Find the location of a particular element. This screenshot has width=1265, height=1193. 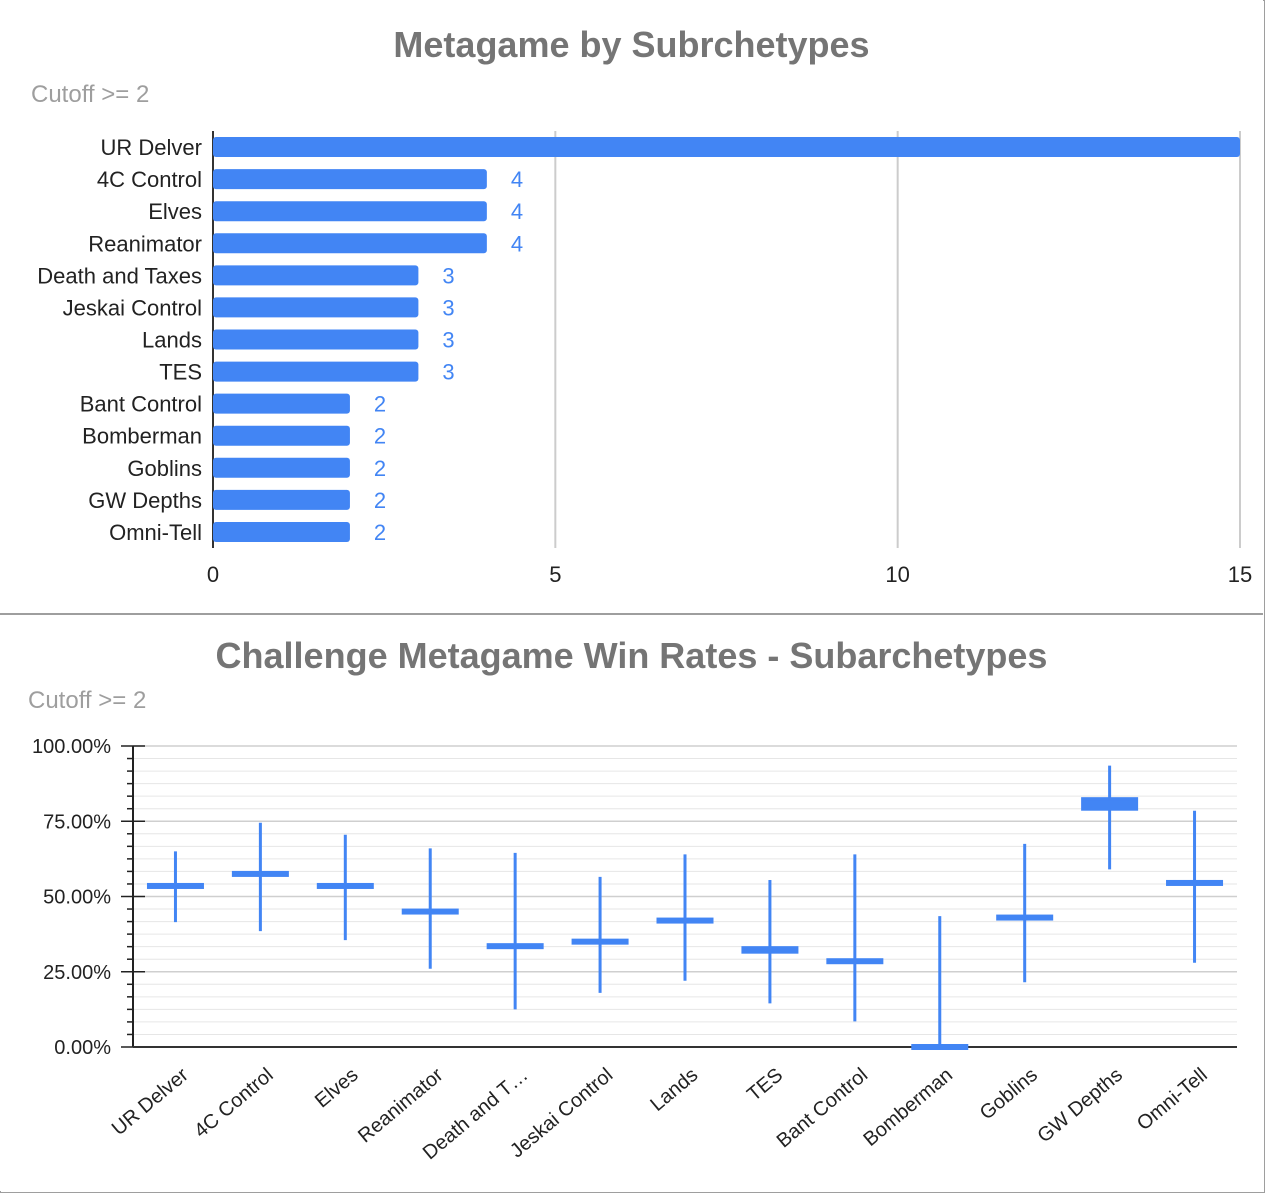

bar-category-label: Jeskai Control is located at coordinates (132, 307).